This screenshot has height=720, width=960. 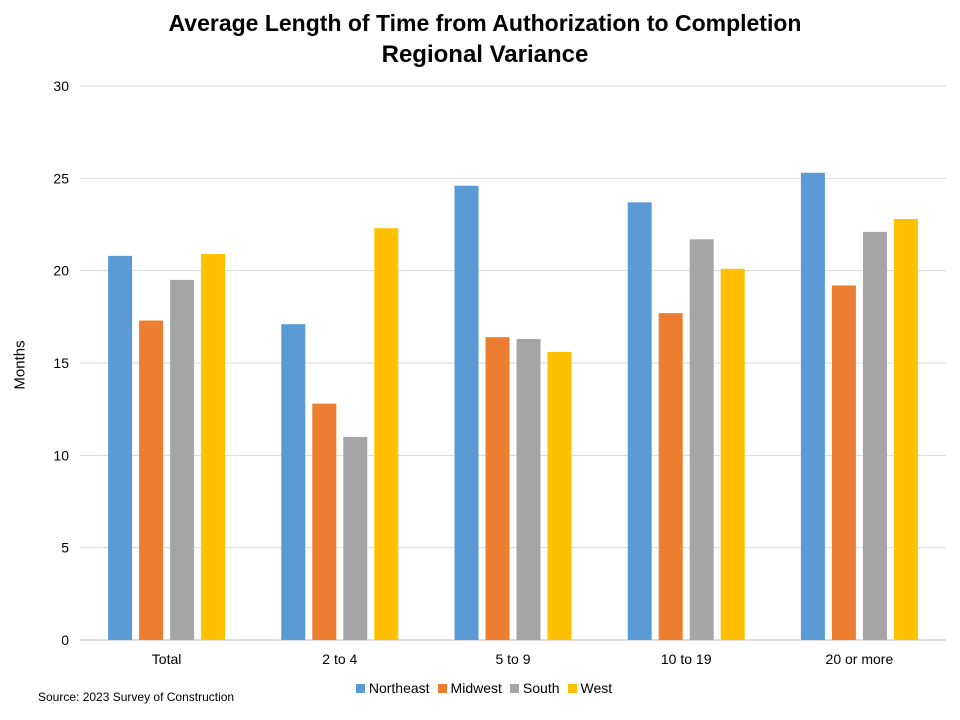 I want to click on chart-subtitle: Regional Variance, so click(x=485, y=54).